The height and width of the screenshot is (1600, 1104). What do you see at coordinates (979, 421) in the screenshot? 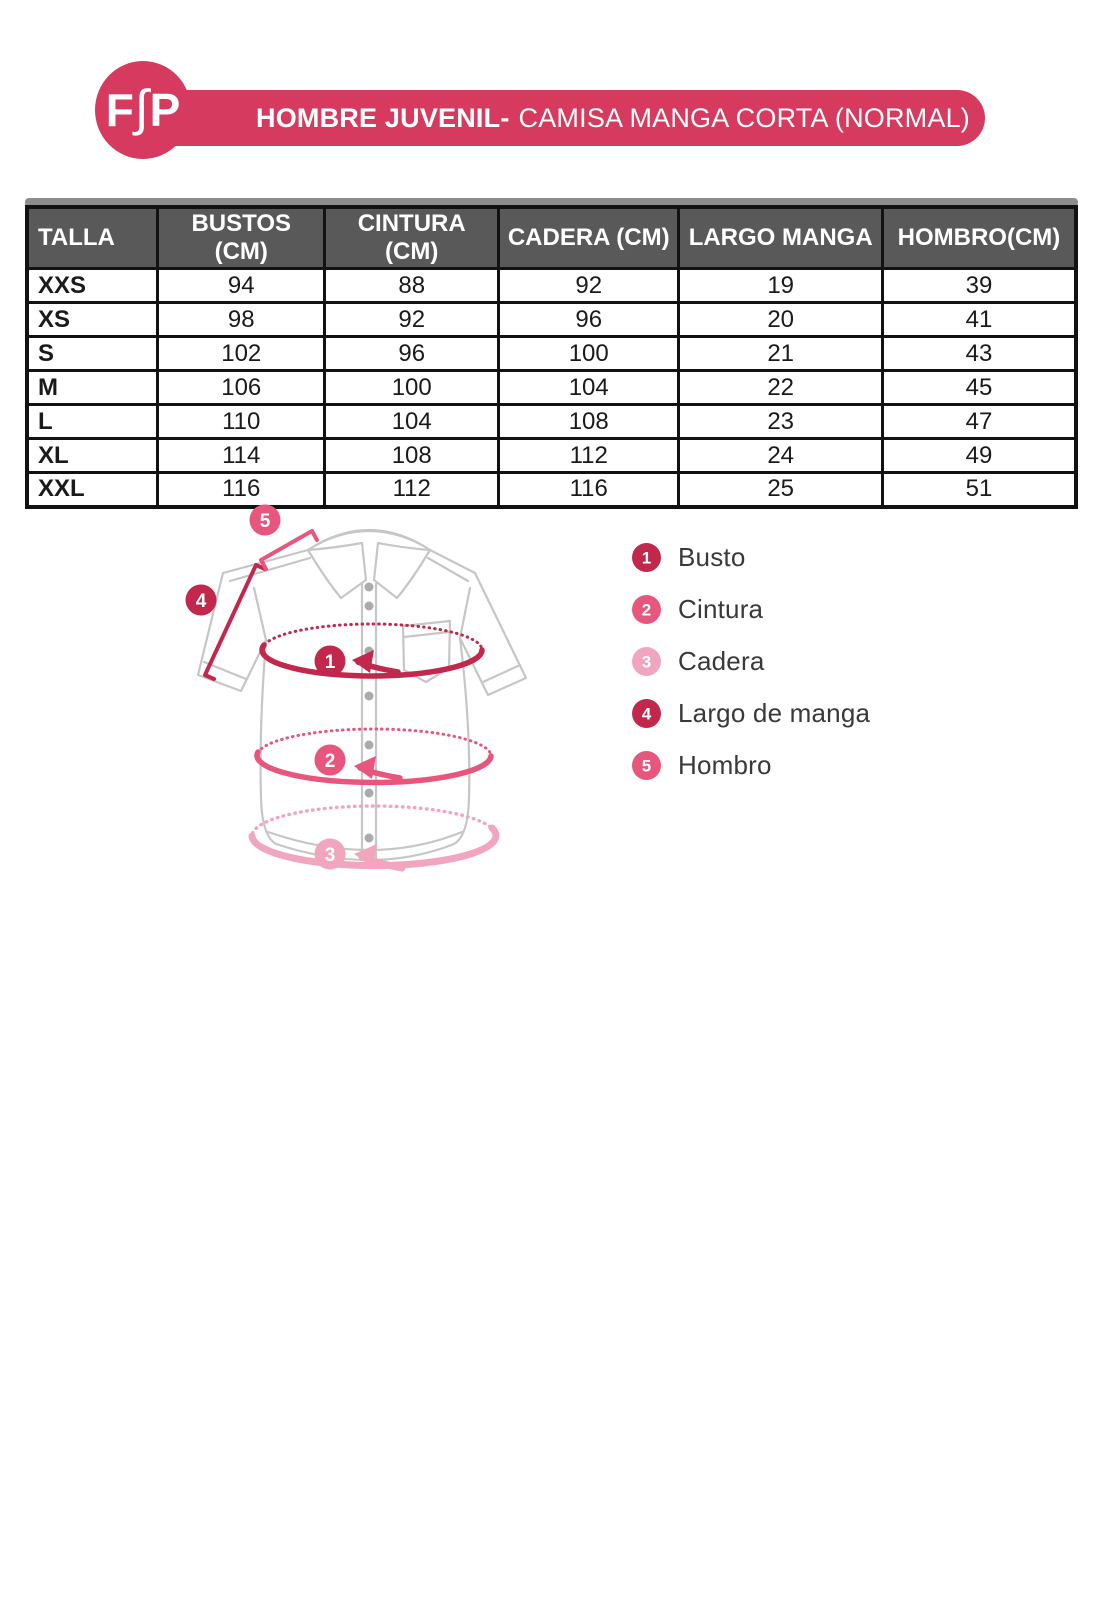
I see `measure-cell: 47` at bounding box center [979, 421].